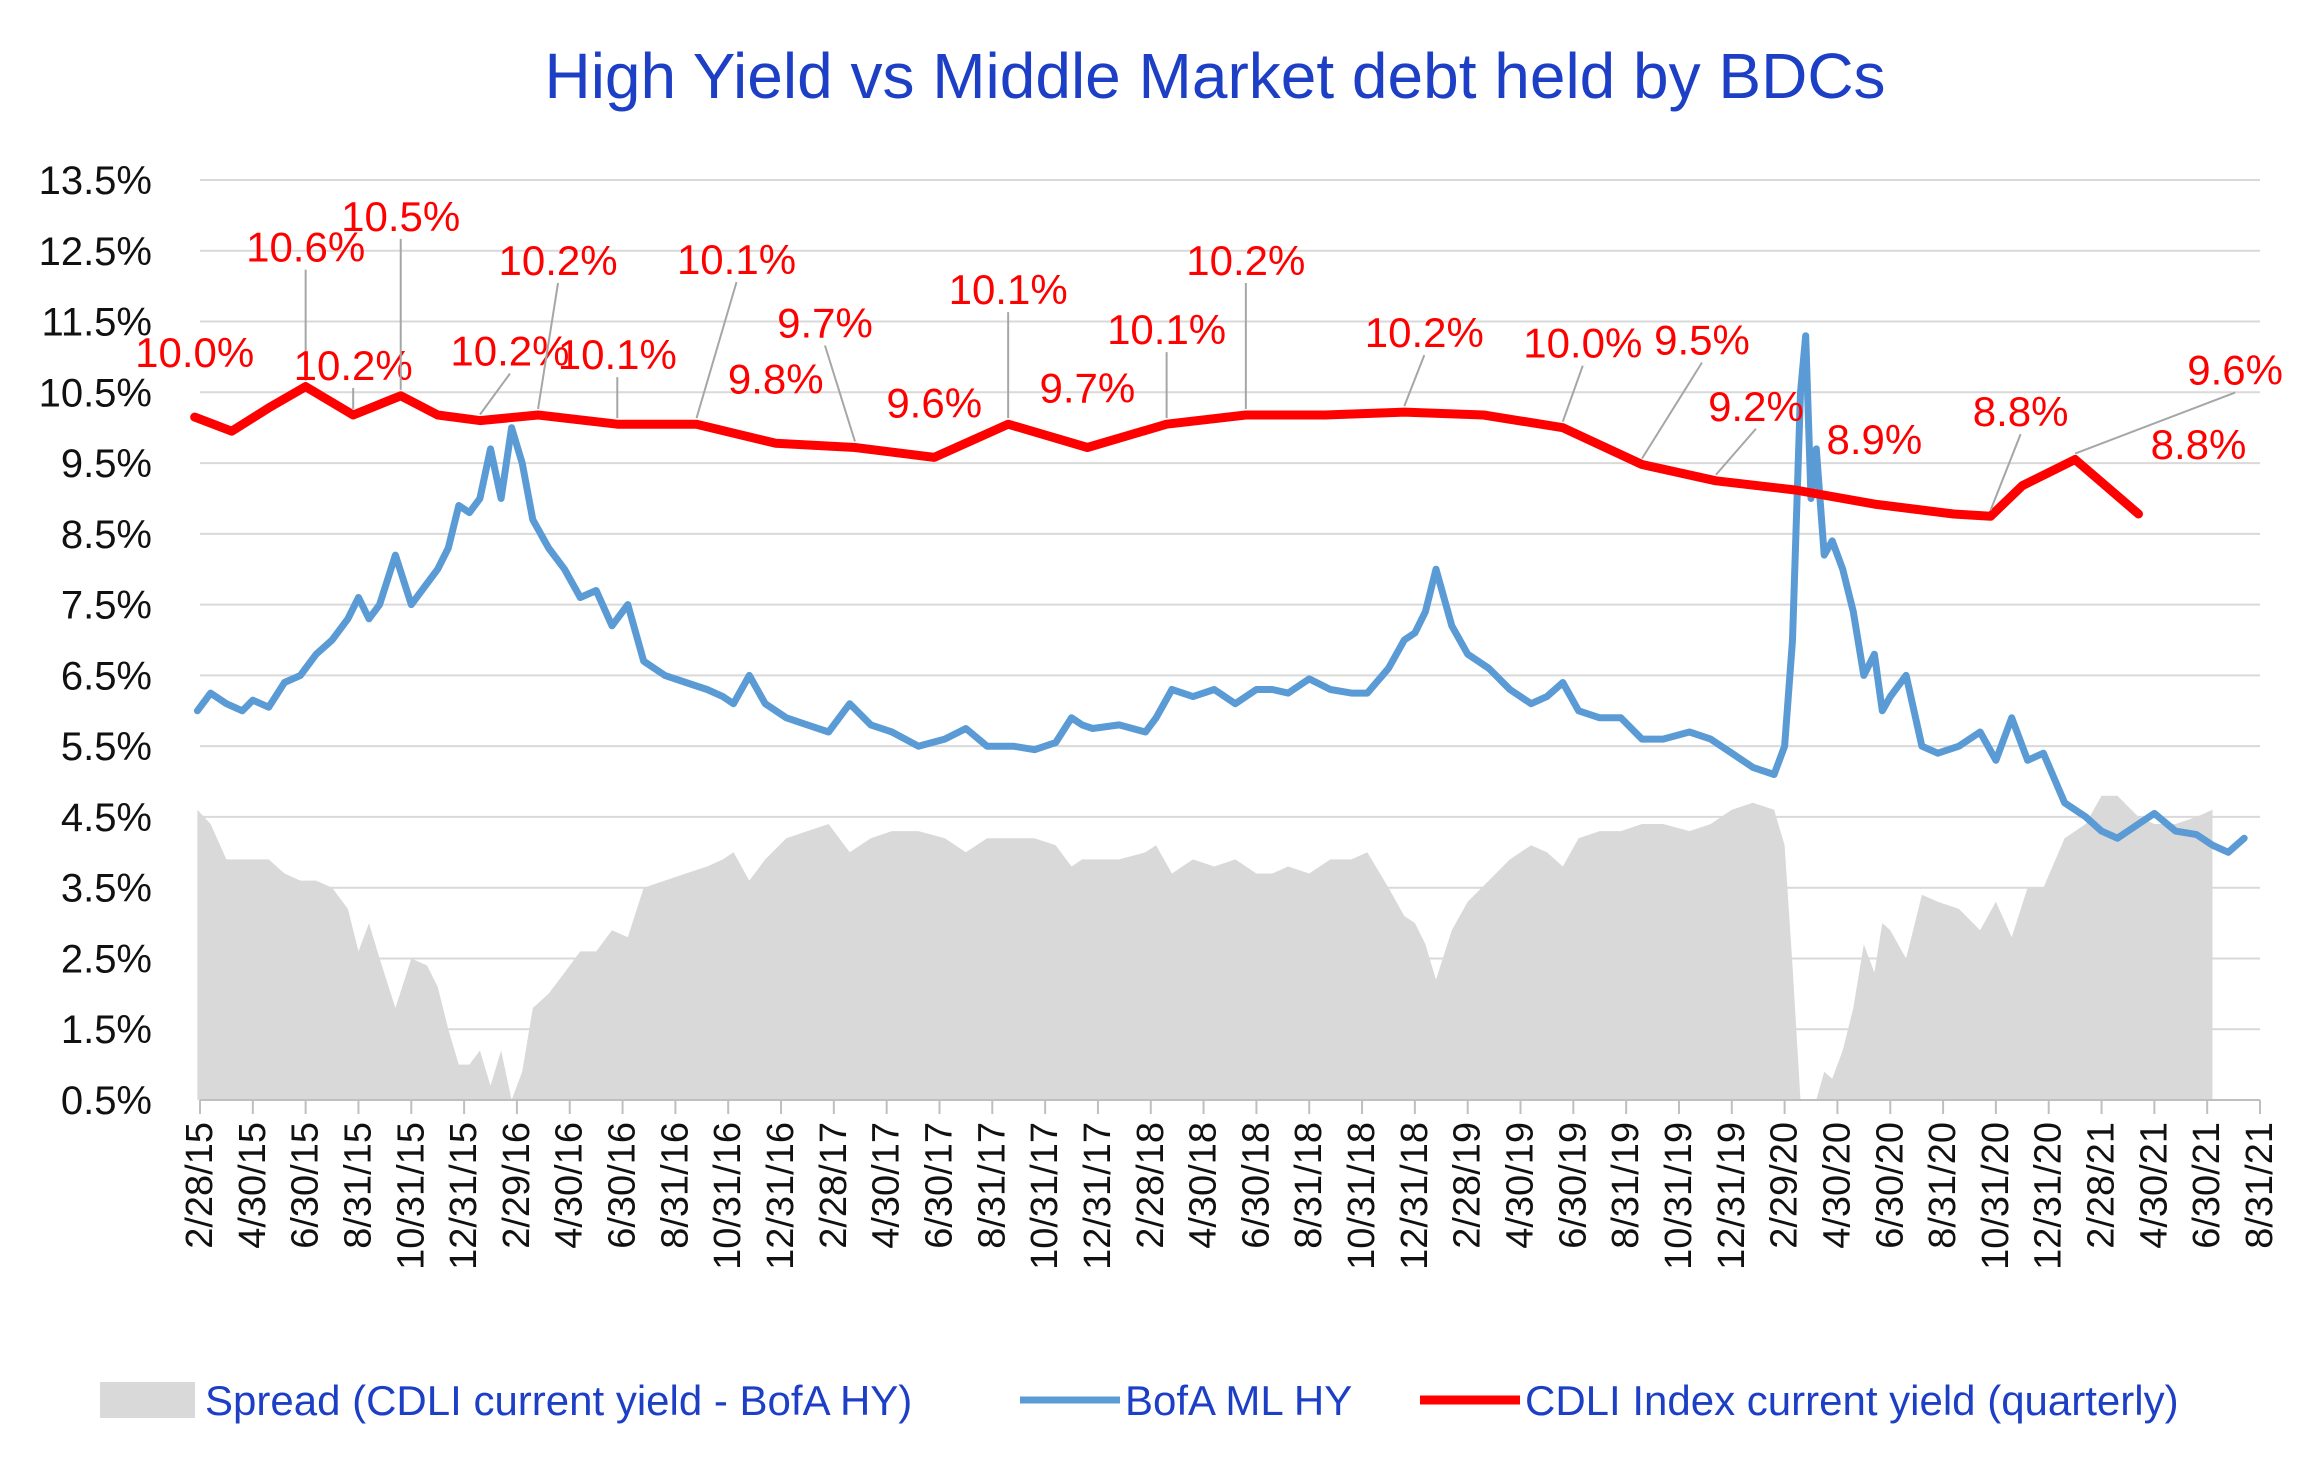  Describe the element at coordinates (358, 1185) in the screenshot. I see `x-tick-label: 8/31/15` at that location.